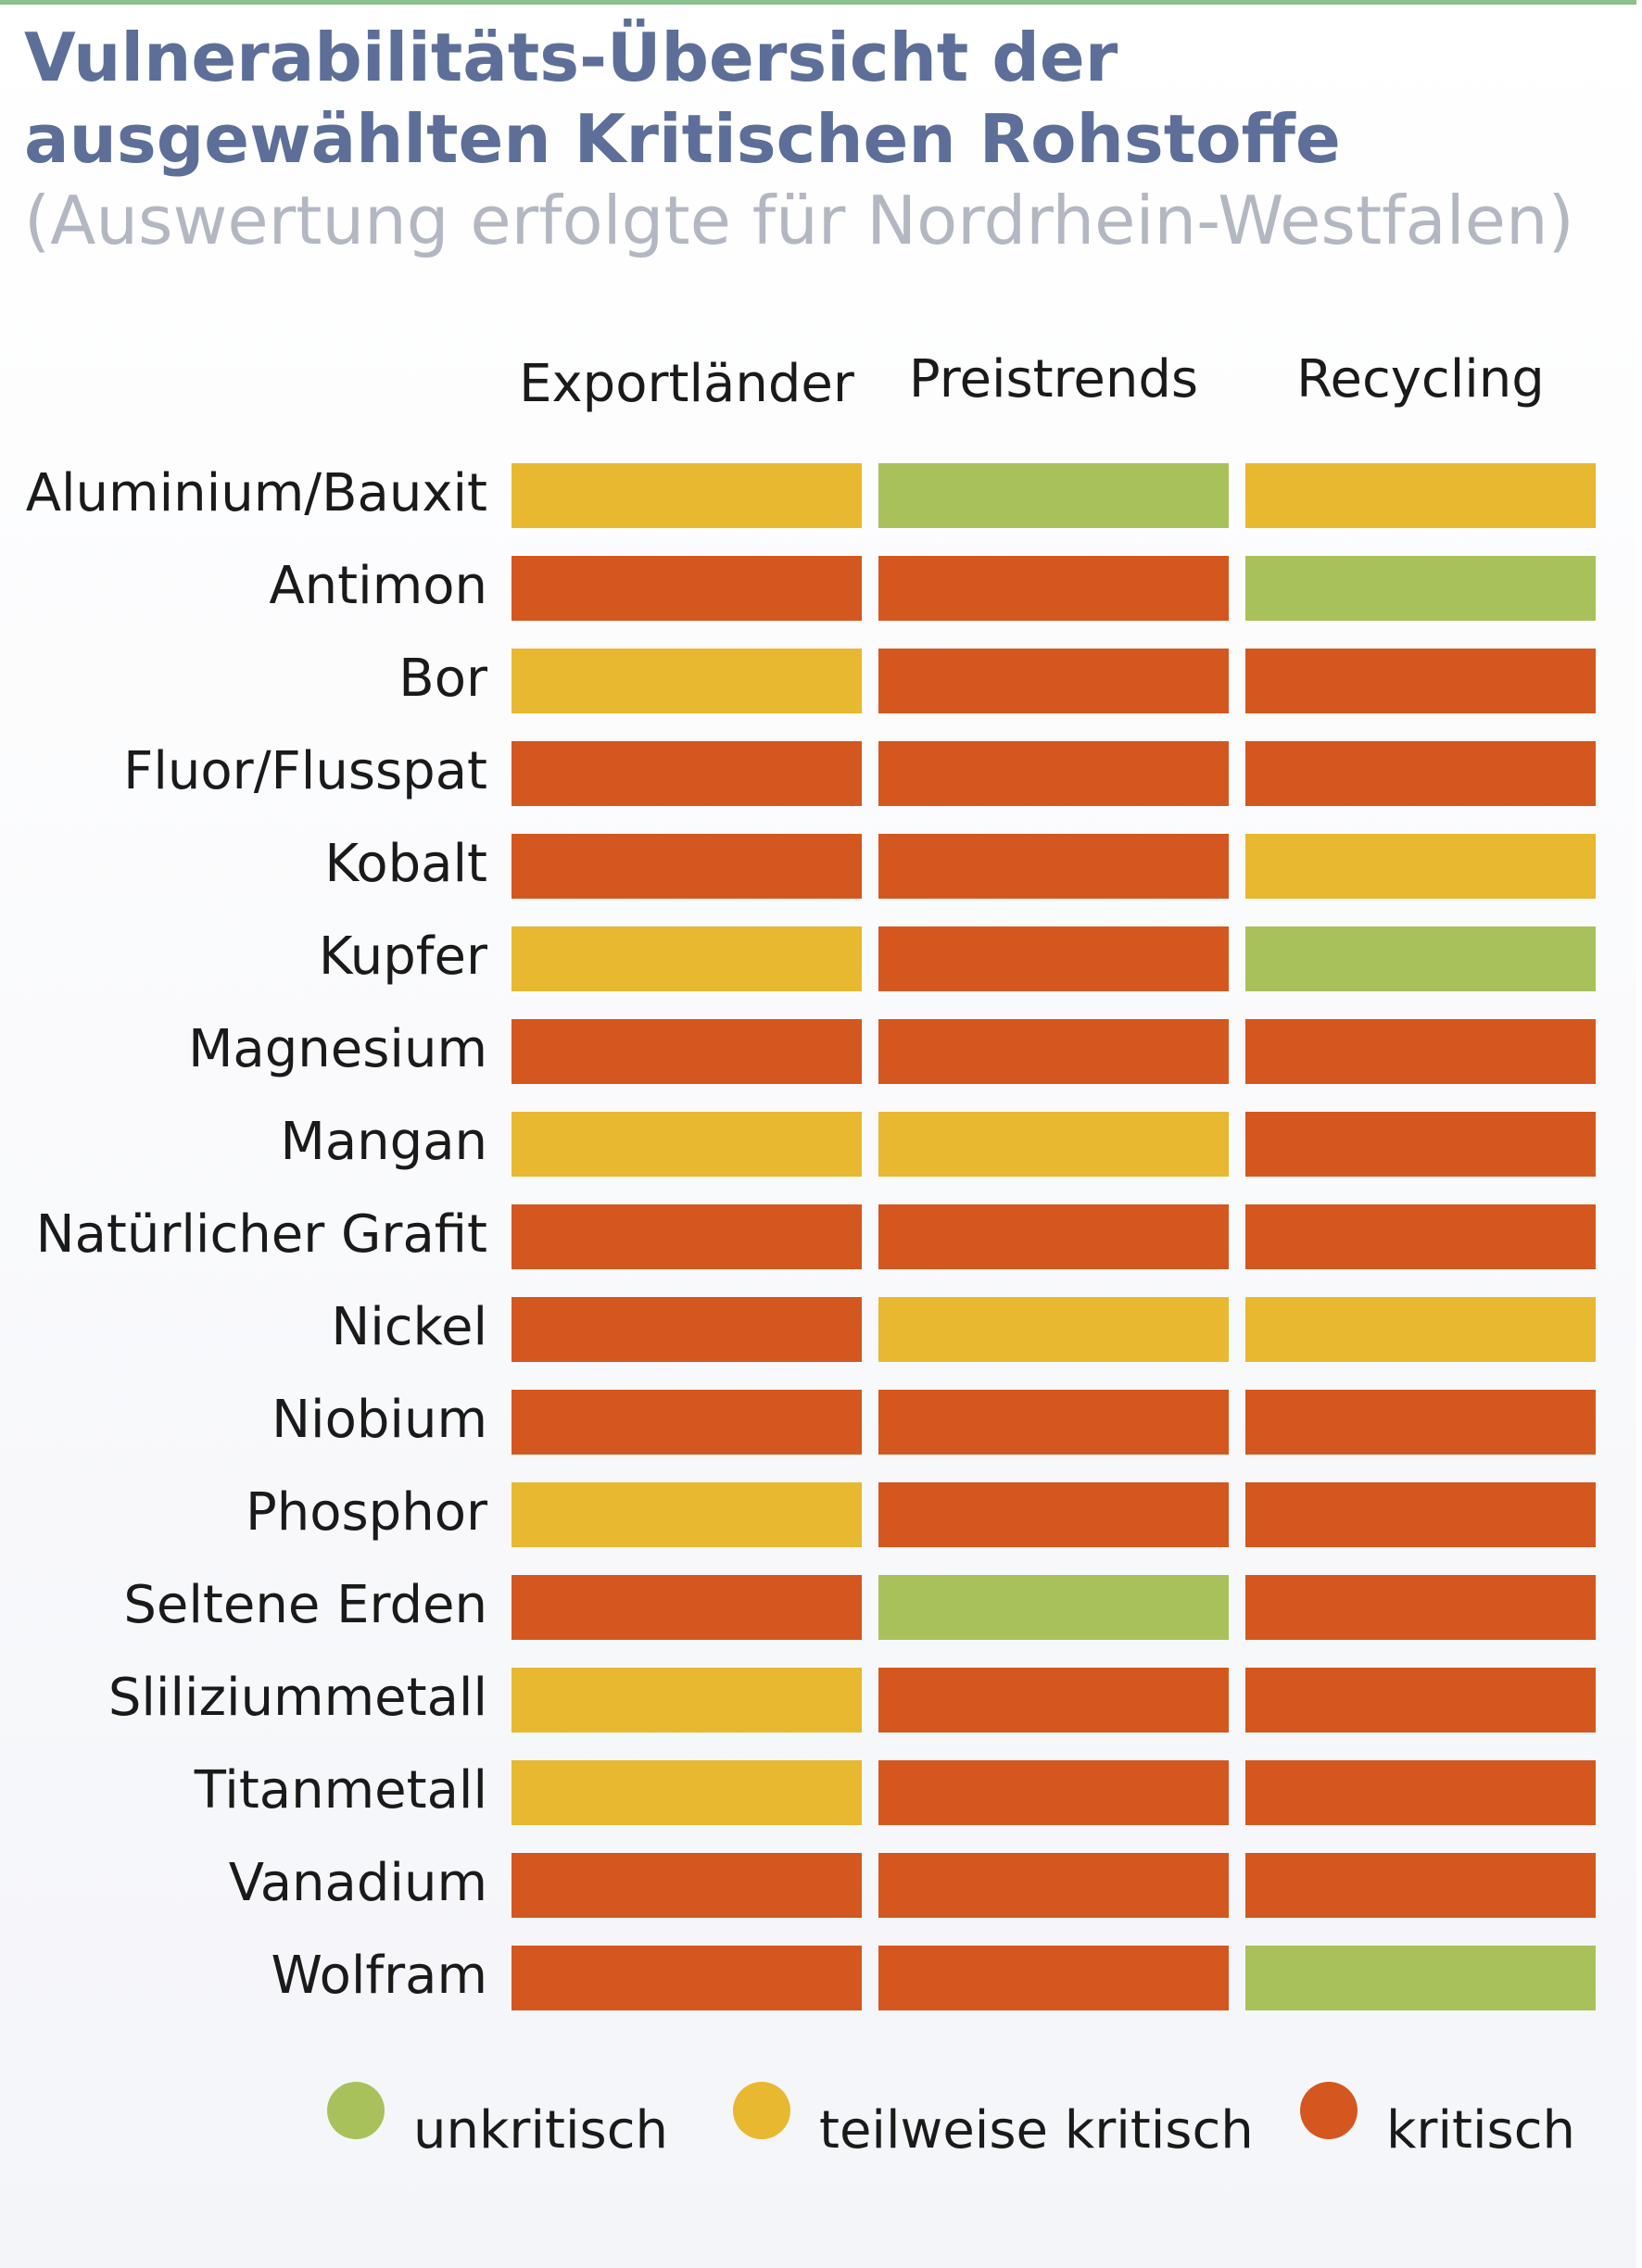  Describe the element at coordinates (358, 1883) in the screenshot. I see `row-label-vanadium: Vanadium` at that location.